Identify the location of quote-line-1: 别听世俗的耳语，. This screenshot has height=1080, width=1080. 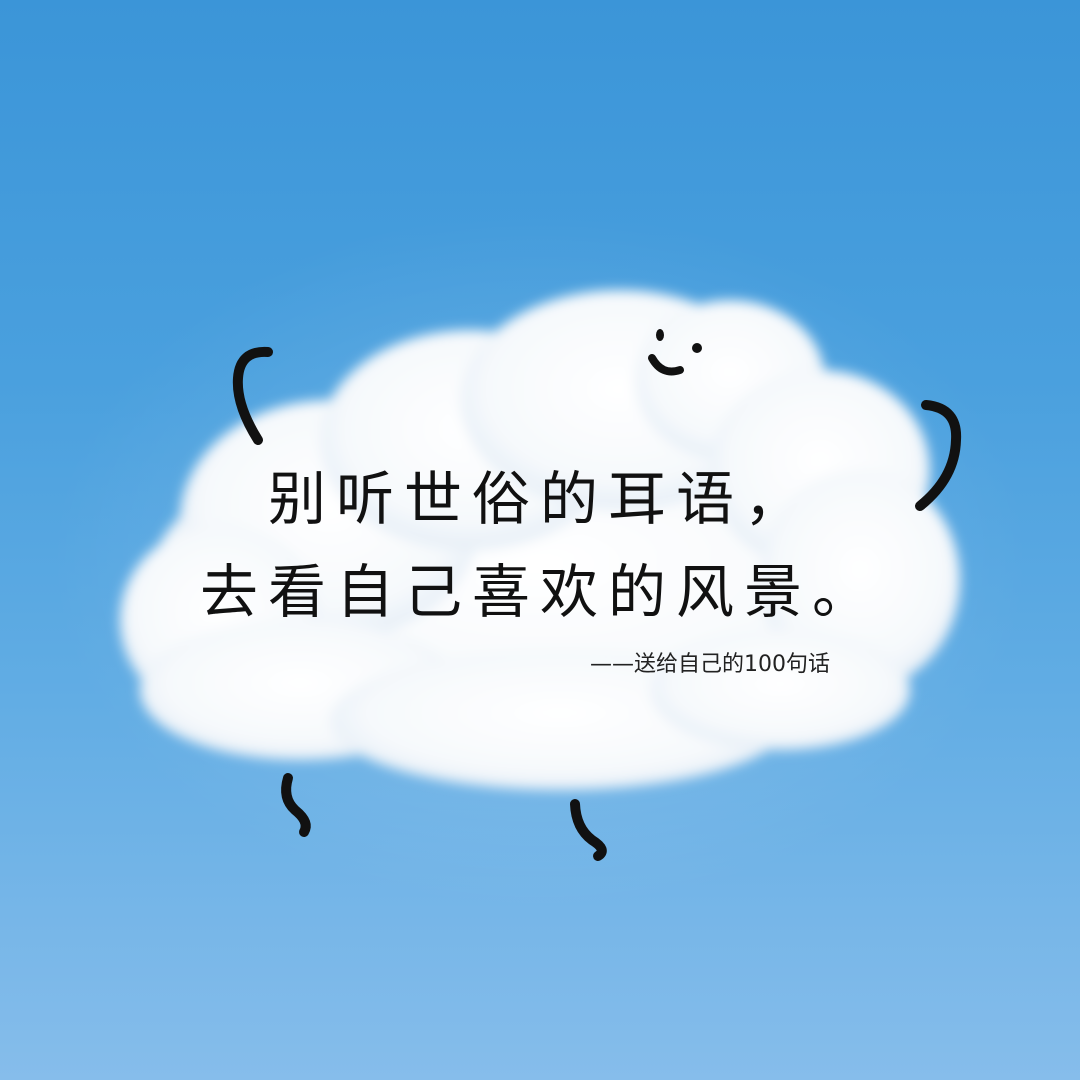
(539, 499).